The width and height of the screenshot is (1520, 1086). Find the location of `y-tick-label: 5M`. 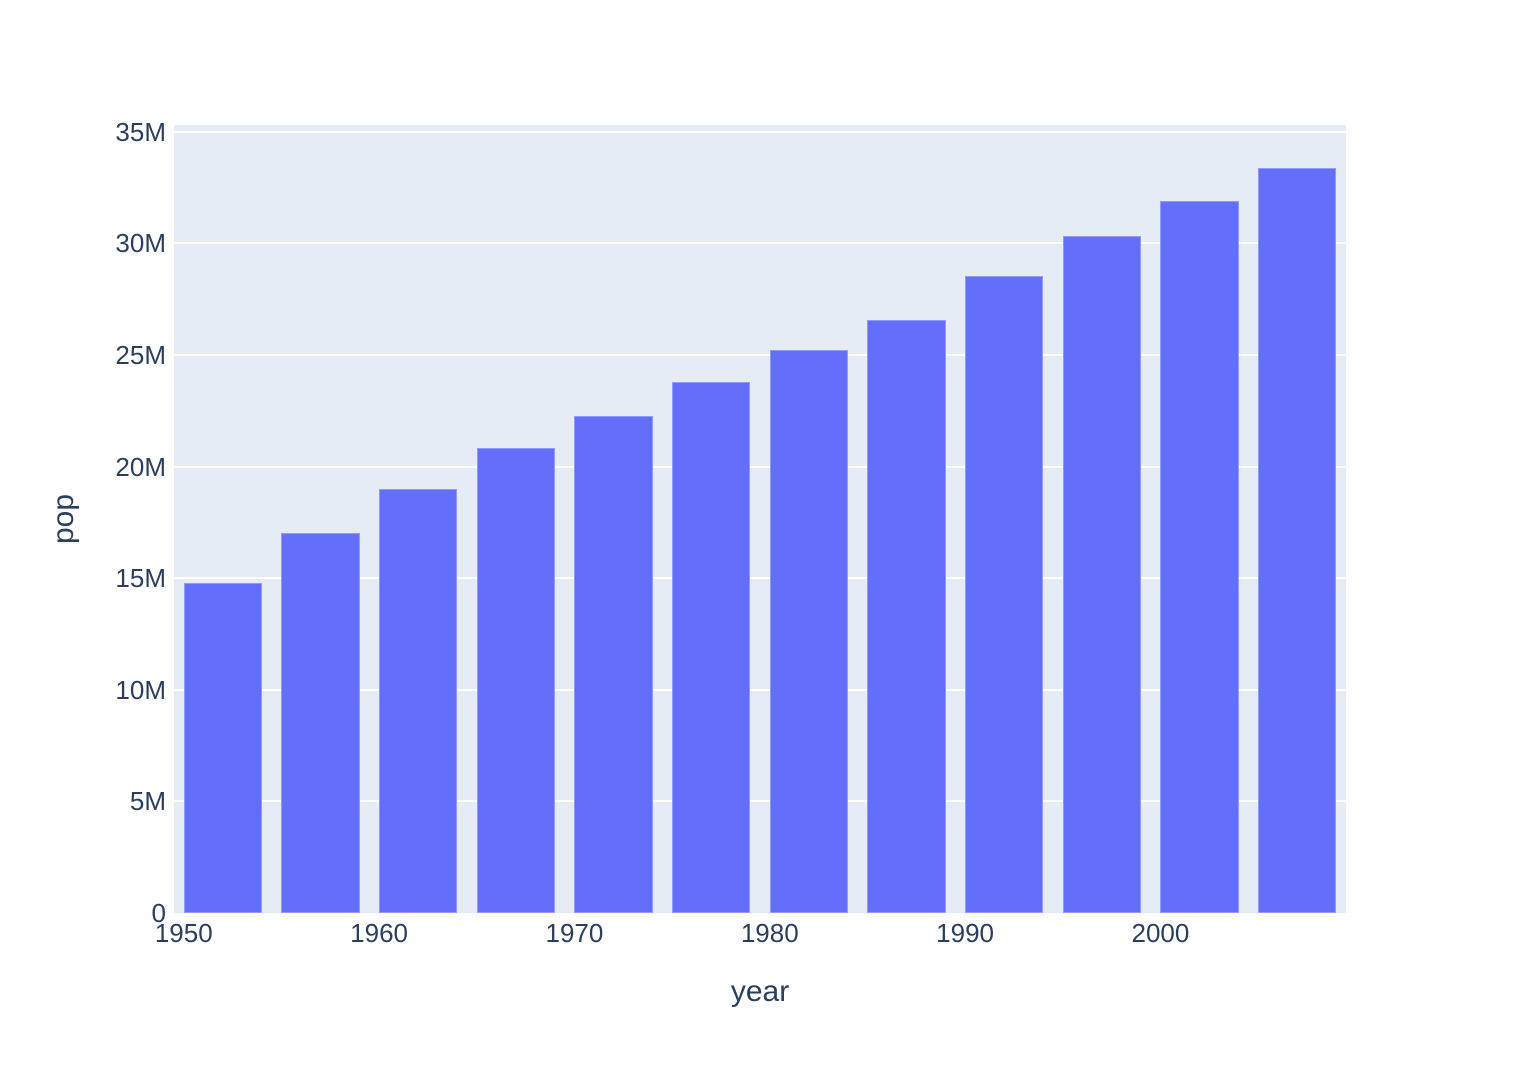

y-tick-label: 5M is located at coordinates (147, 801).